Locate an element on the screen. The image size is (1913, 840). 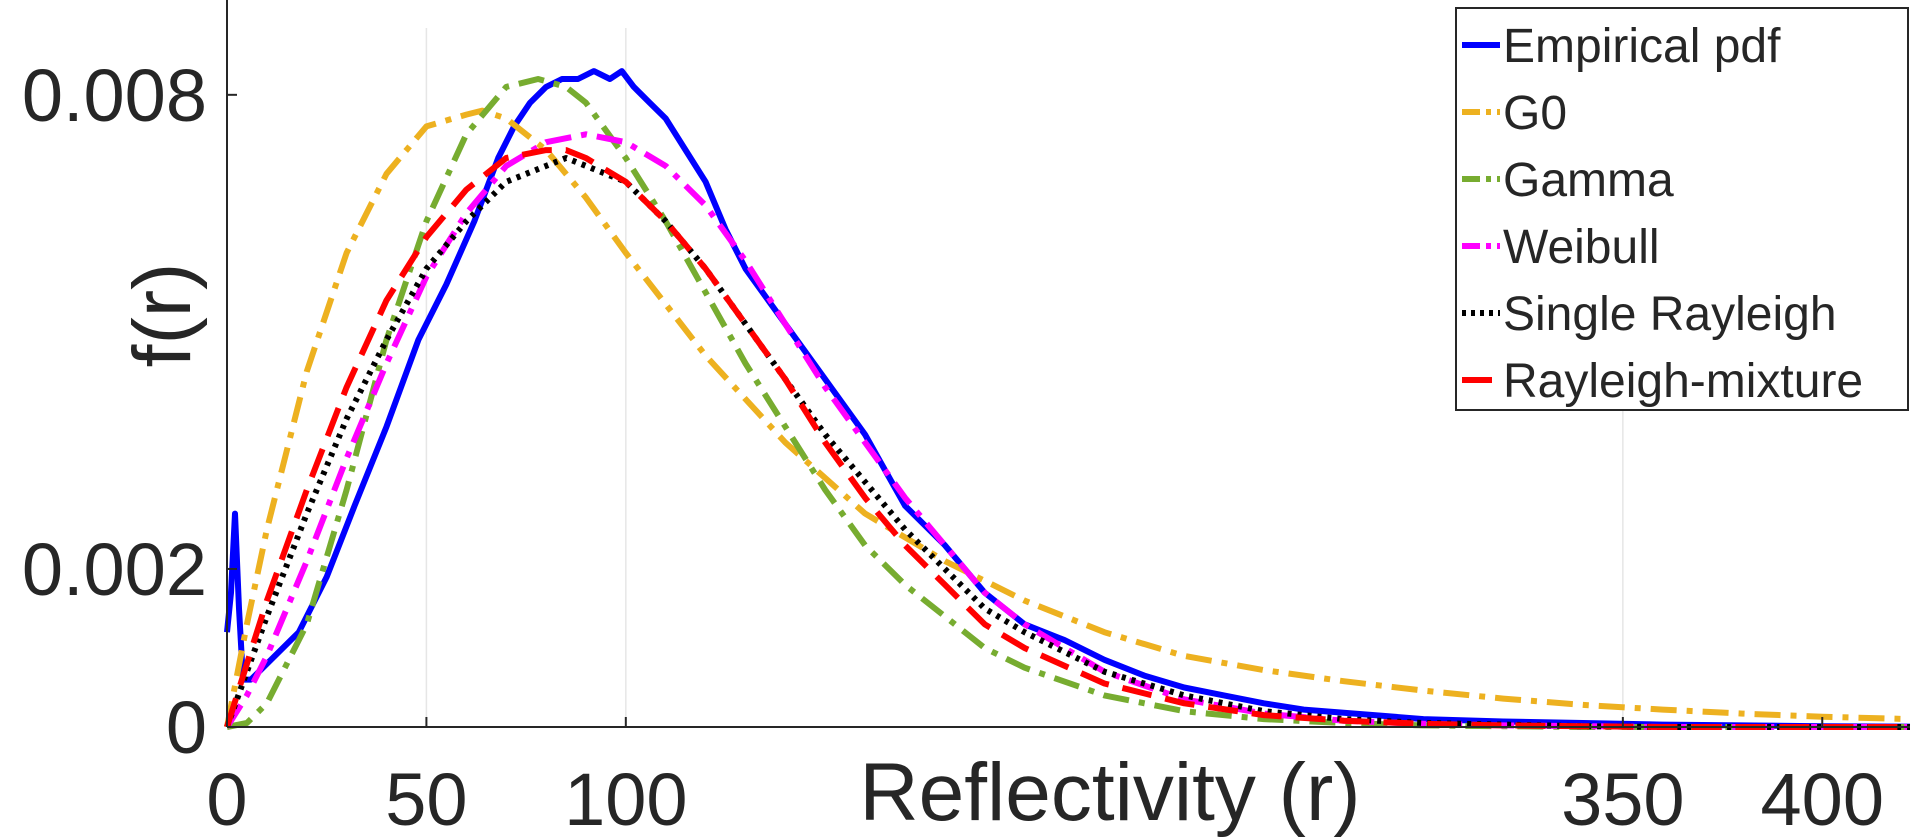
x-tick-label-4: 400 is located at coordinates (1822, 799).